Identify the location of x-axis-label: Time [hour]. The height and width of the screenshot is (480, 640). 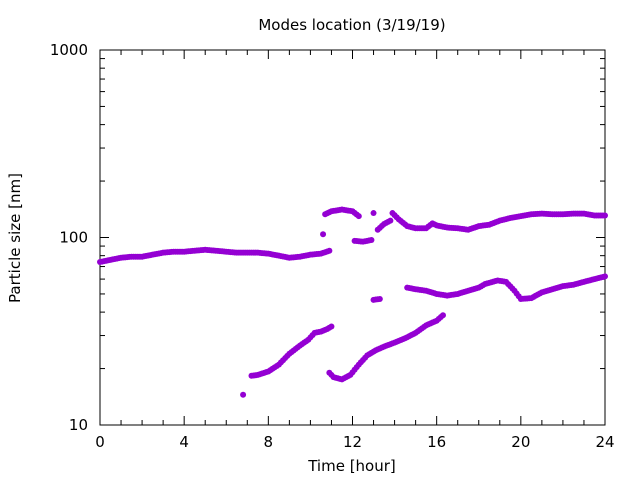
(351, 466).